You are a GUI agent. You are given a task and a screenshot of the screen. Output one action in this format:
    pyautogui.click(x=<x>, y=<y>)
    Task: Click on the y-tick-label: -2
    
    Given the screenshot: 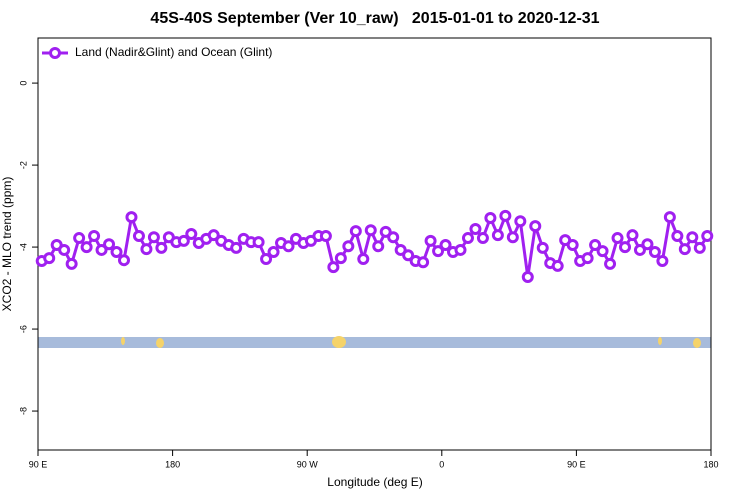 What is the action you would take?
    pyautogui.click(x=23, y=165)
    